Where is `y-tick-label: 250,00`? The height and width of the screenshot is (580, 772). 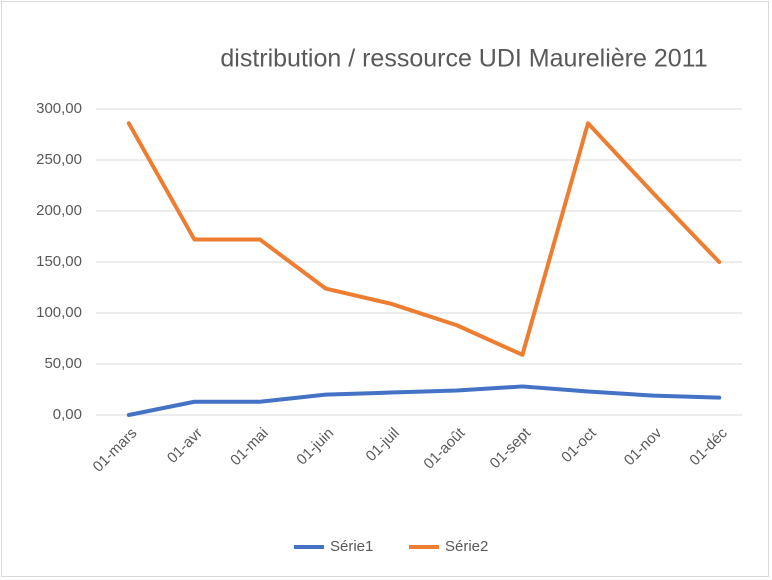
y-tick-label: 250,00 is located at coordinates (59, 159).